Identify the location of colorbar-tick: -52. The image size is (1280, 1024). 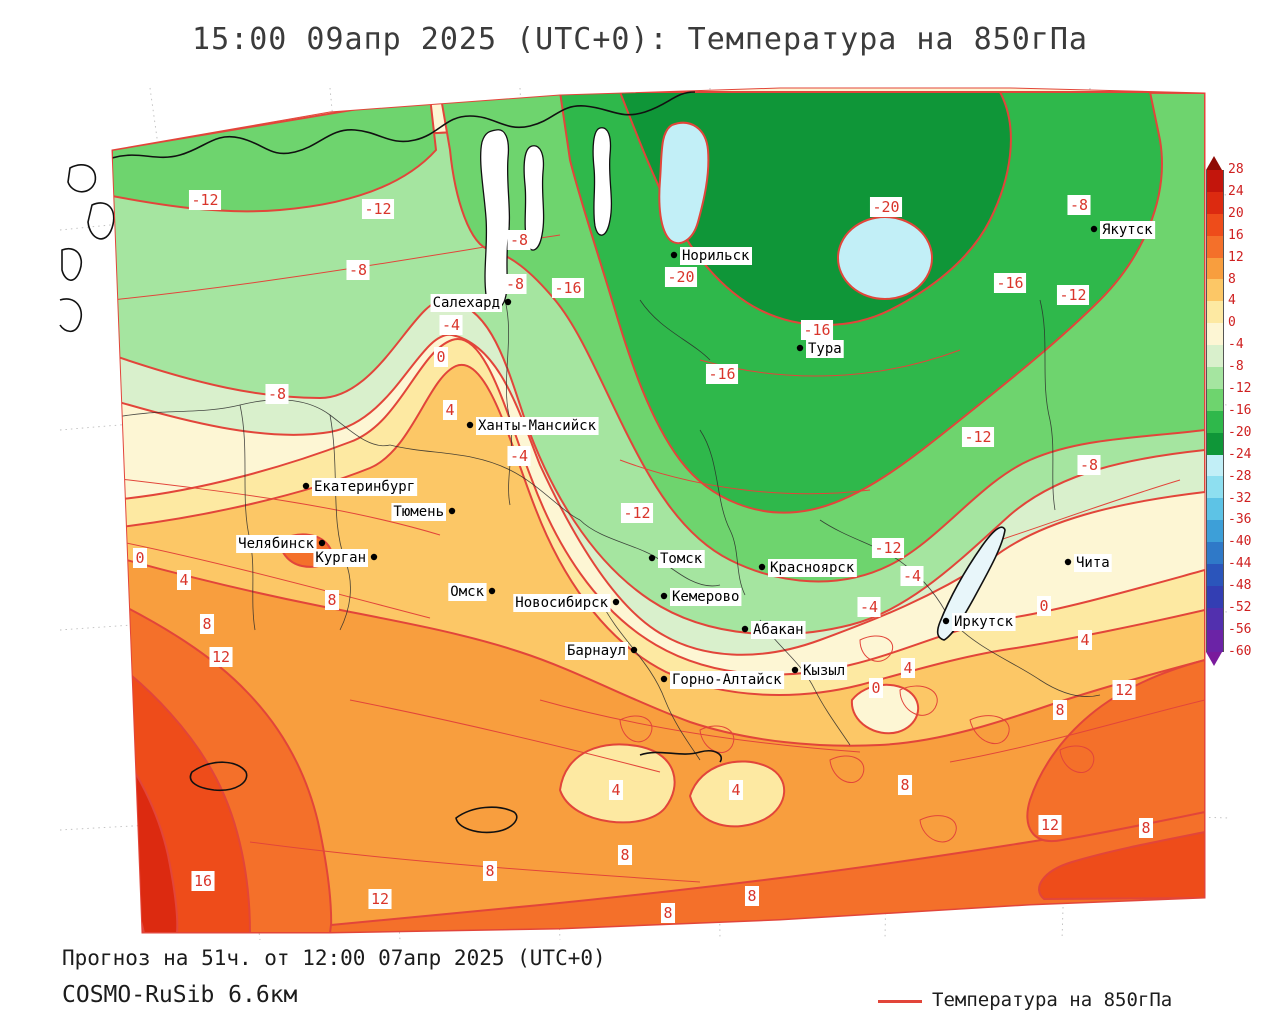
(1240, 607).